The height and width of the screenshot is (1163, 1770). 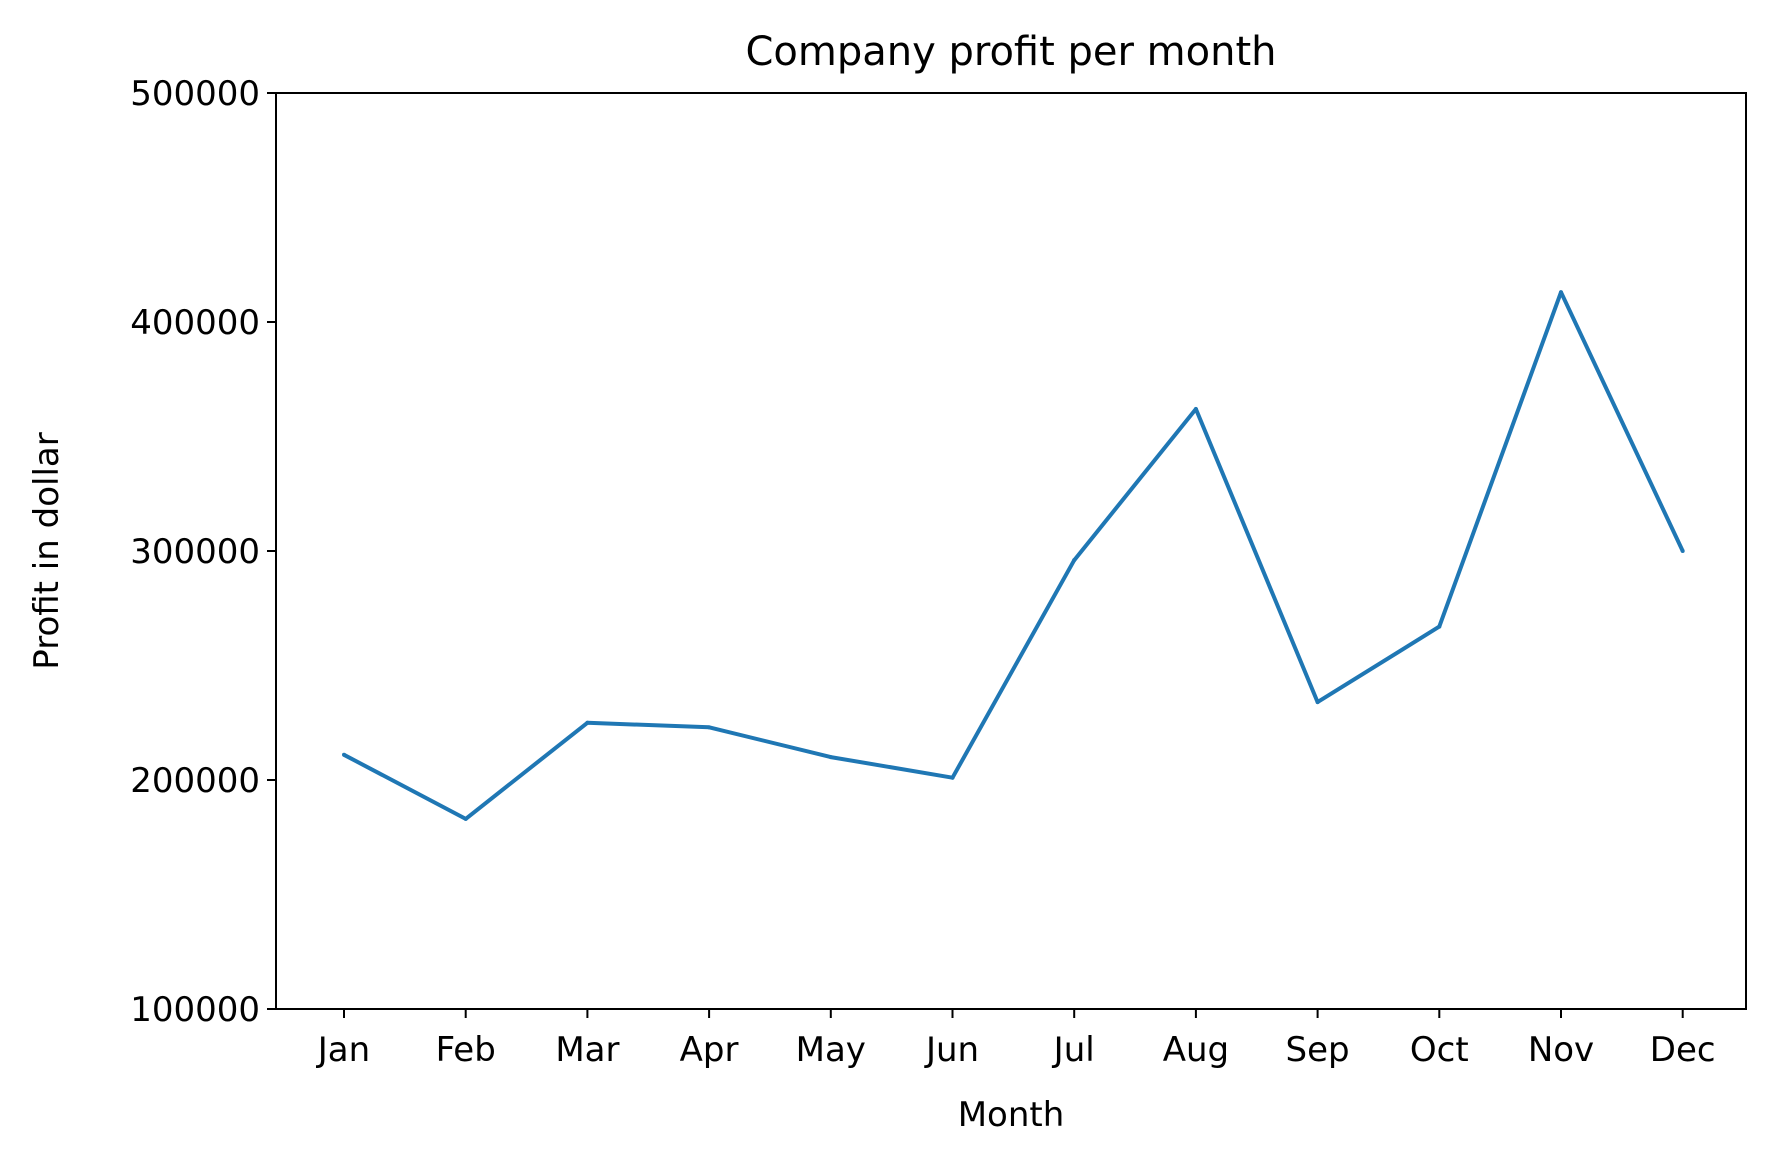 What do you see at coordinates (709, 1050) in the screenshot?
I see `x-tick-label: Apr` at bounding box center [709, 1050].